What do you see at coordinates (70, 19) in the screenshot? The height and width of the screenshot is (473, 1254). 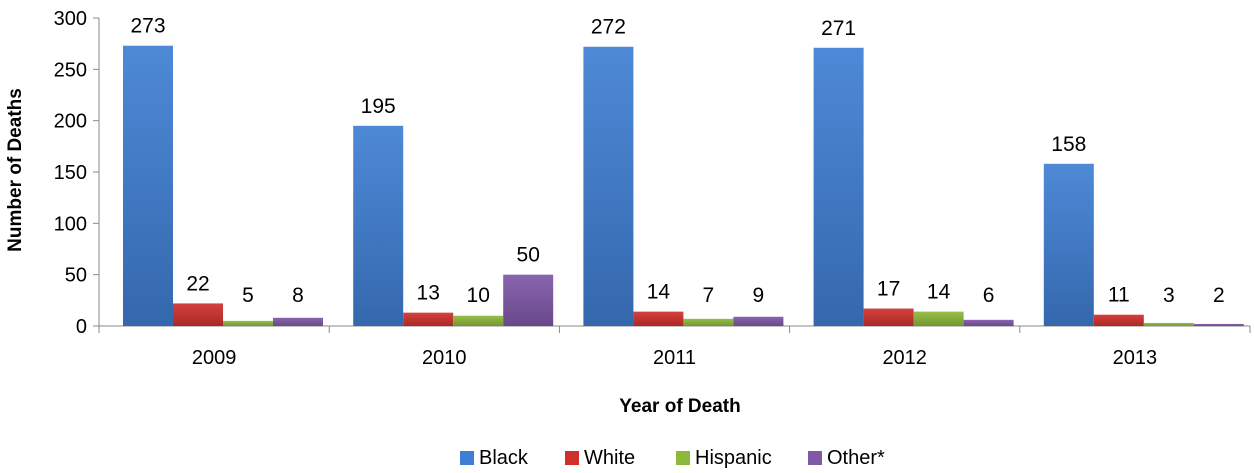 I see `y-tick-label: 300` at bounding box center [70, 19].